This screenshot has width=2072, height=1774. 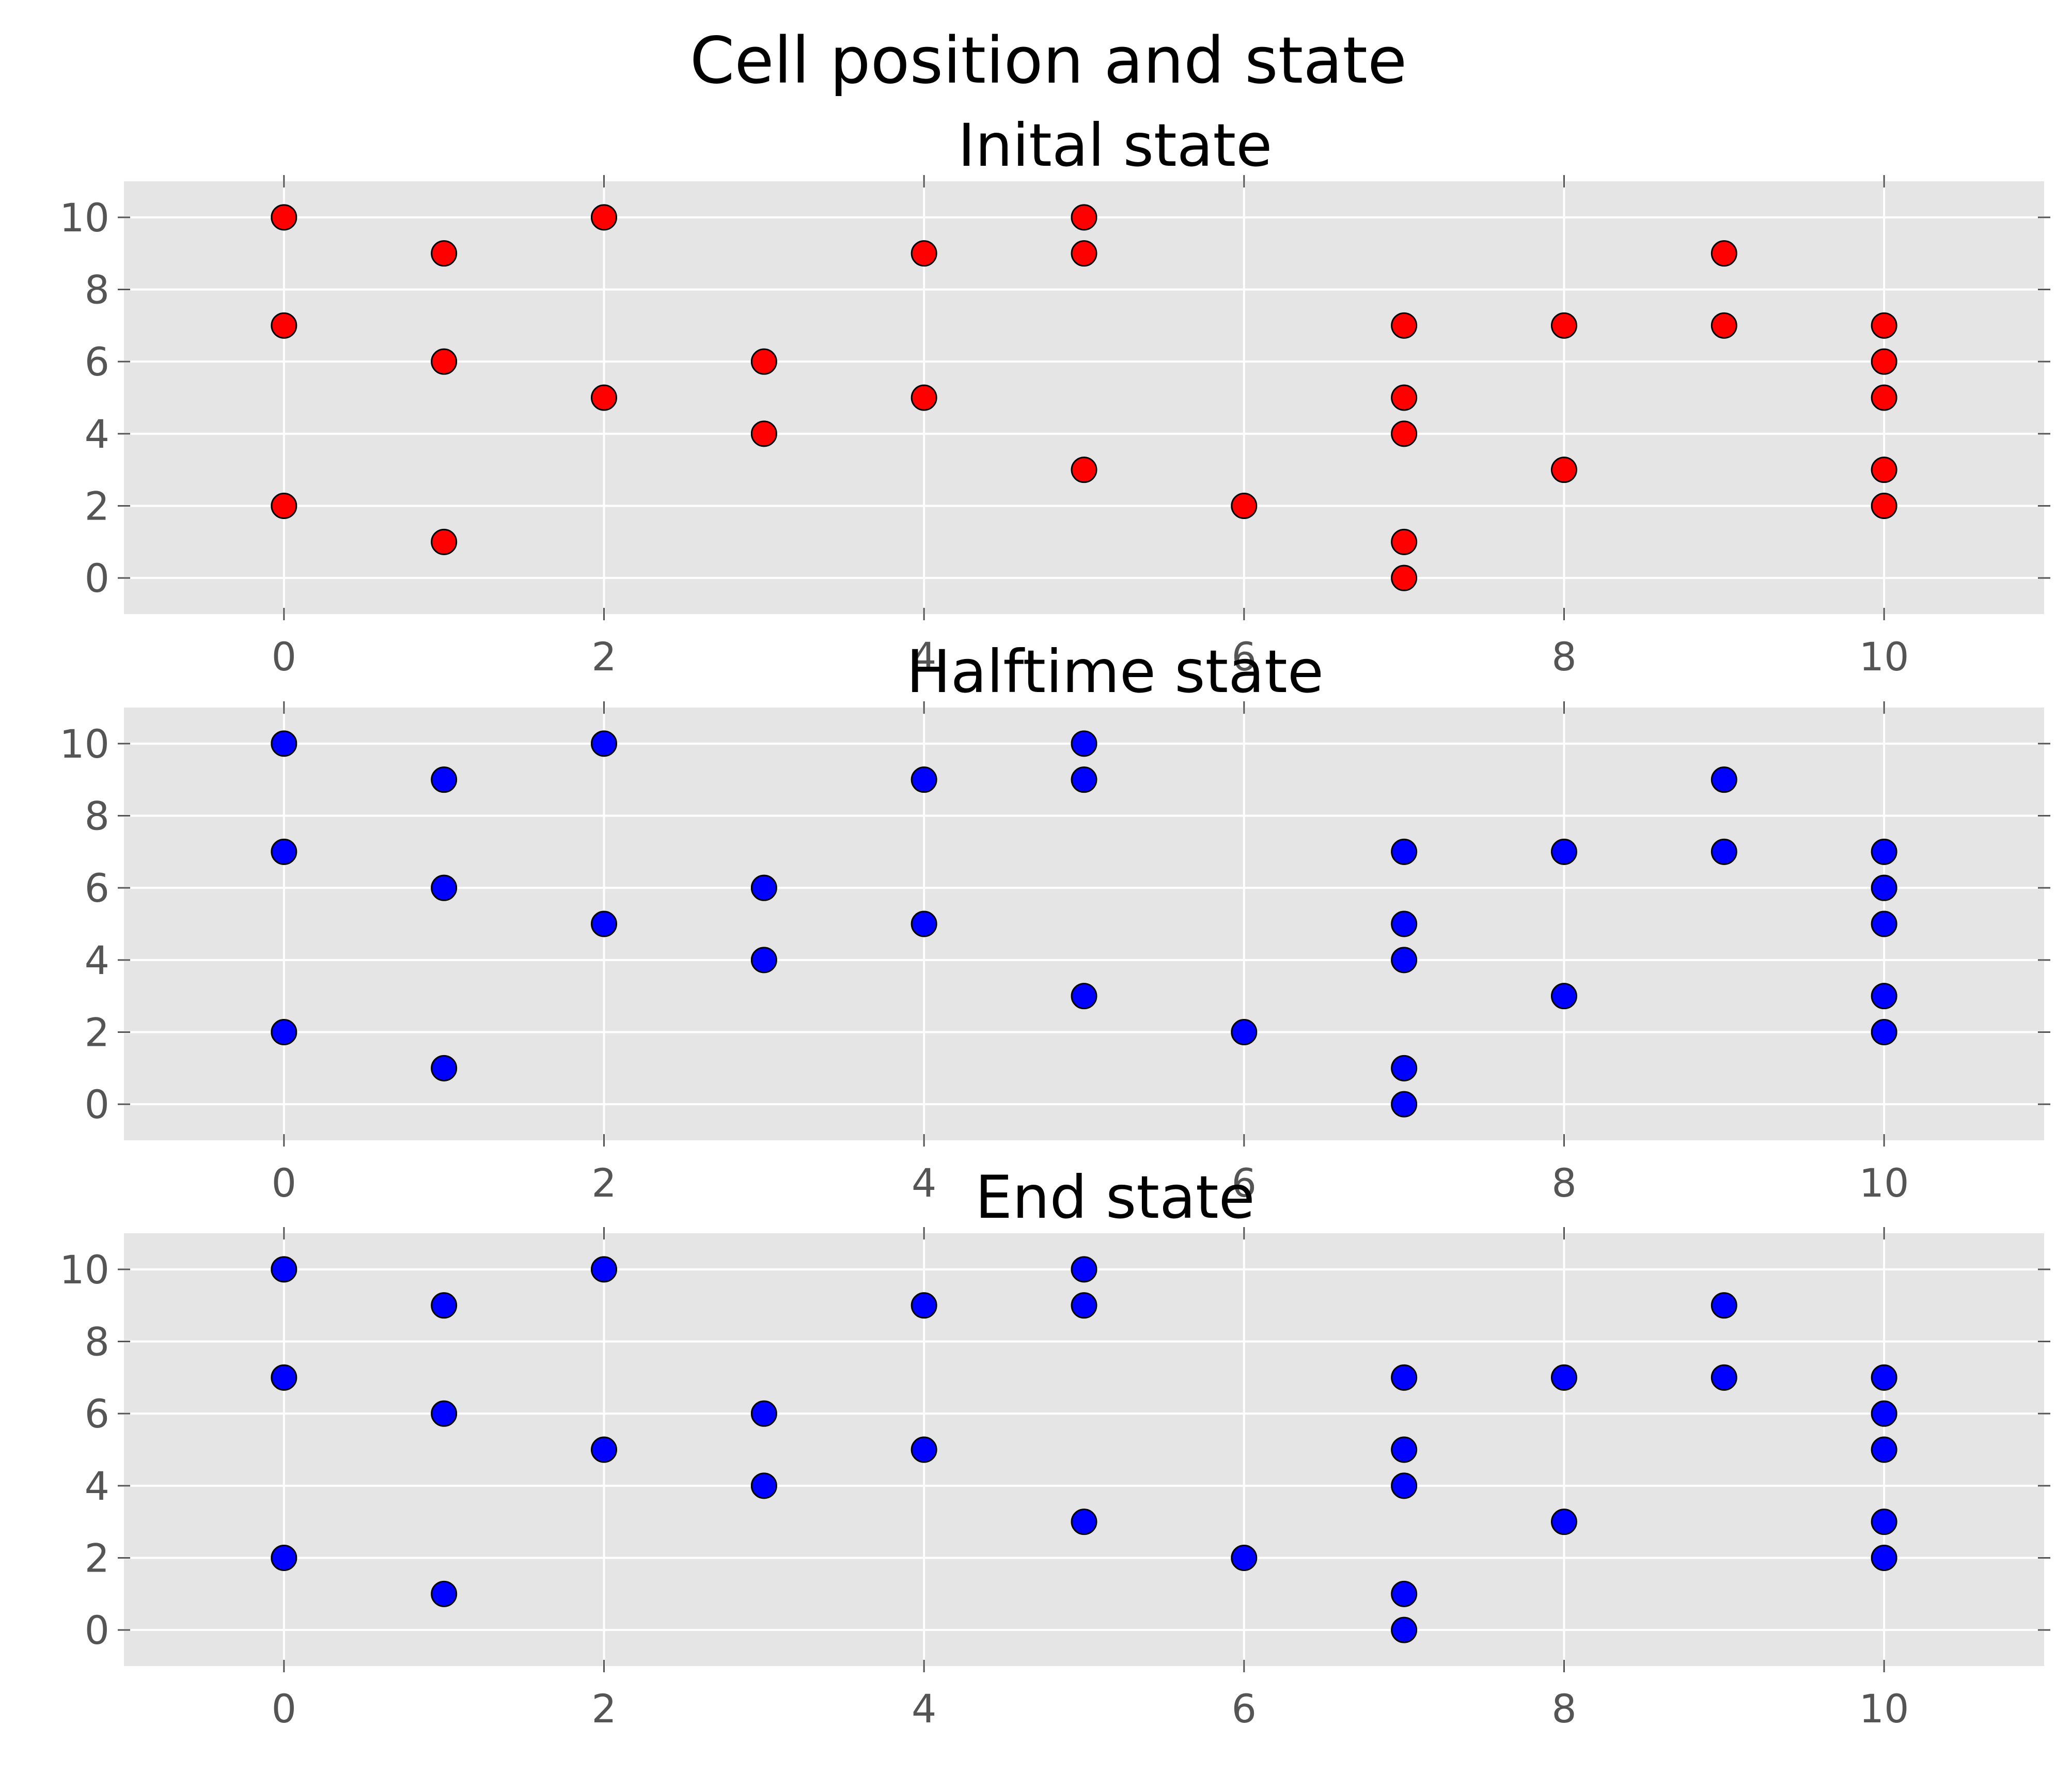 I want to click on panel-title: End state, so click(x=1115, y=1197).